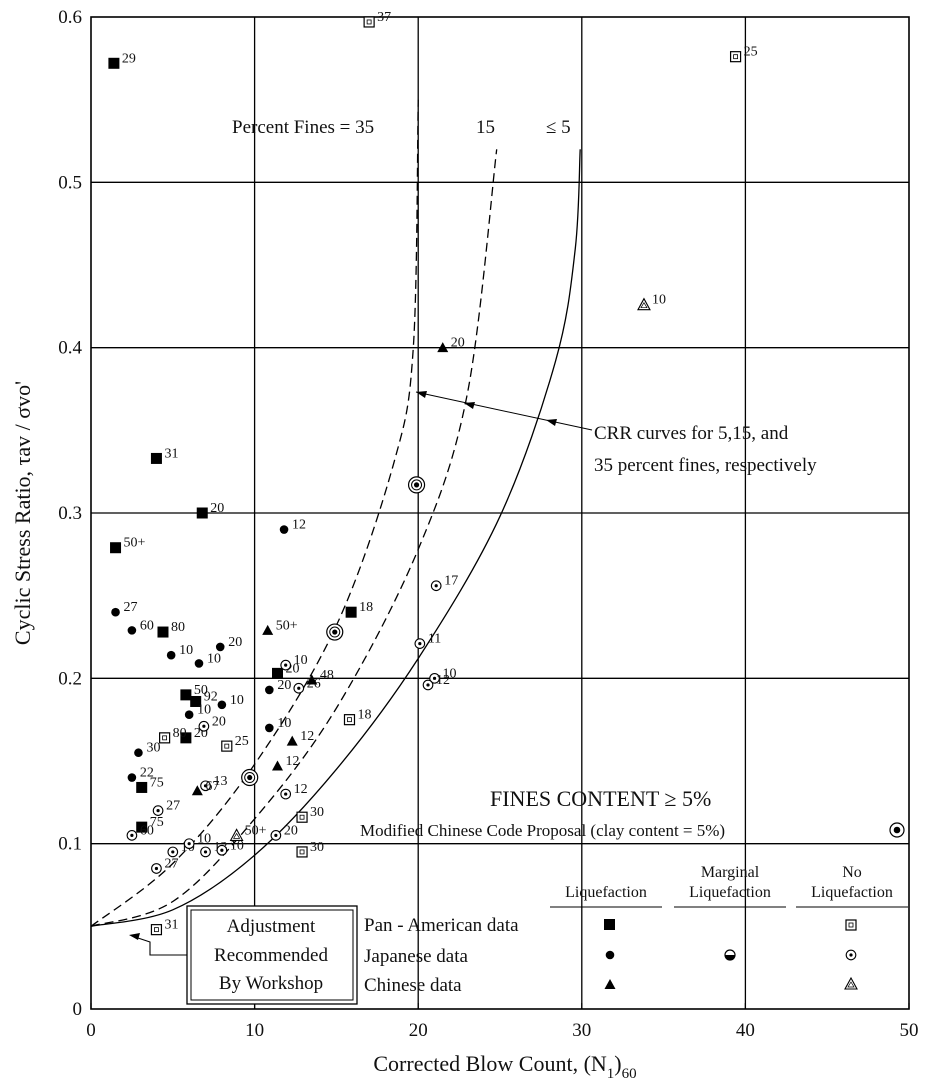 The image size is (927, 1087). What do you see at coordinates (751, 52) in the screenshot?
I see `data-point-label: 25` at bounding box center [751, 52].